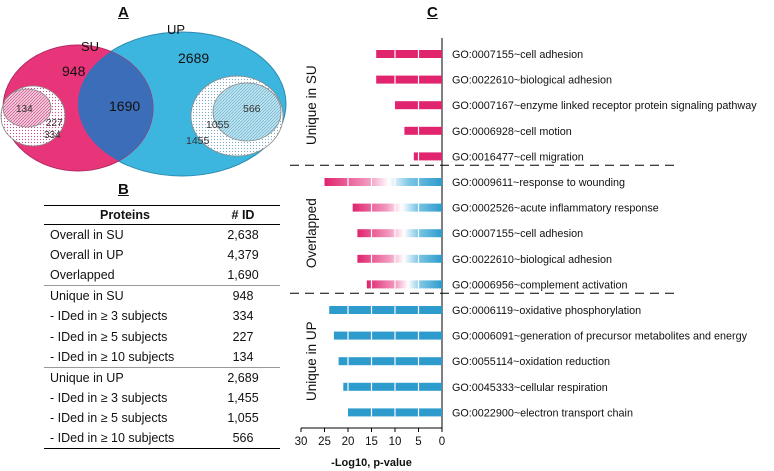 This screenshot has height=471, width=774. I want to click on table-row: Unique in SU 948, so click(162, 296).